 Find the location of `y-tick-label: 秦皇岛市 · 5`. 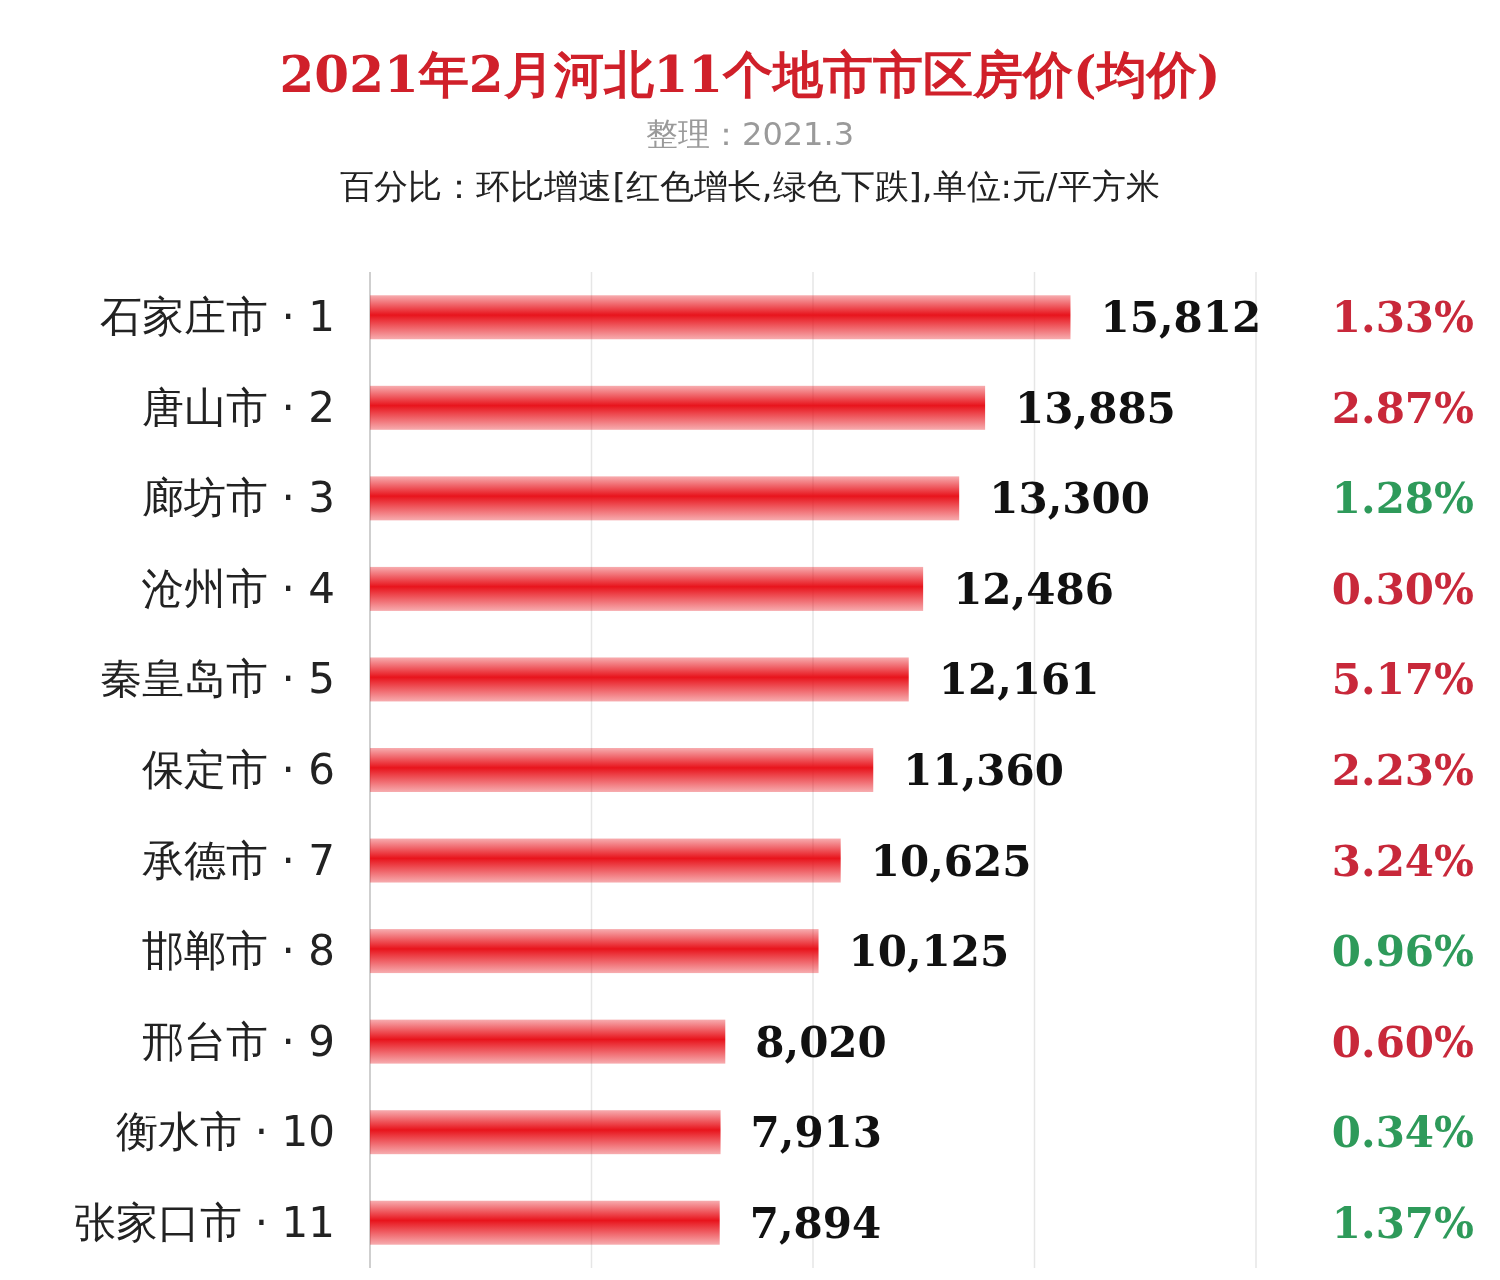

y-tick-label: 秦皇岛市 · 5 is located at coordinates (217, 679).